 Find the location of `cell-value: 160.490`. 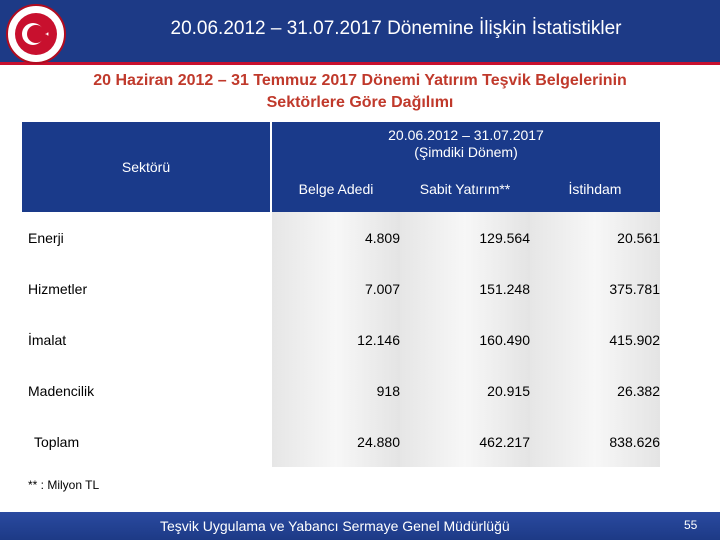

cell-value: 160.490 is located at coordinates (465, 339).